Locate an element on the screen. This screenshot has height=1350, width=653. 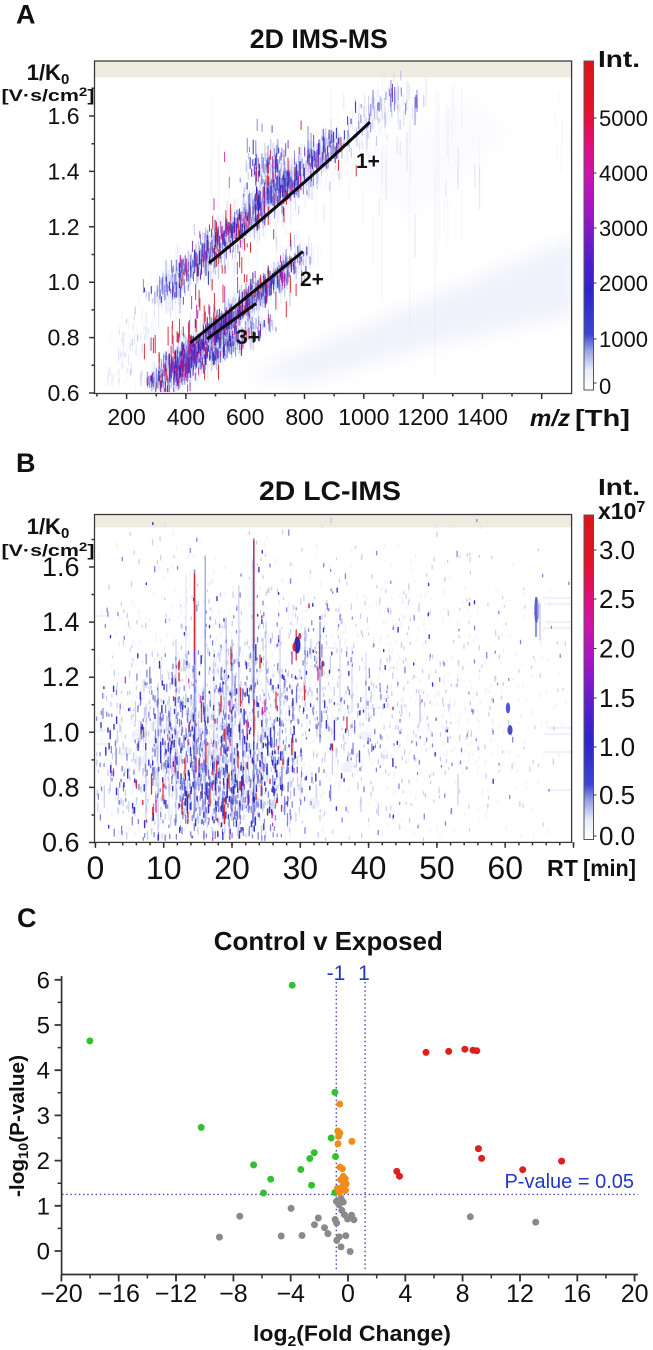
svg-text: 5 is located at coordinates (43, 1026).